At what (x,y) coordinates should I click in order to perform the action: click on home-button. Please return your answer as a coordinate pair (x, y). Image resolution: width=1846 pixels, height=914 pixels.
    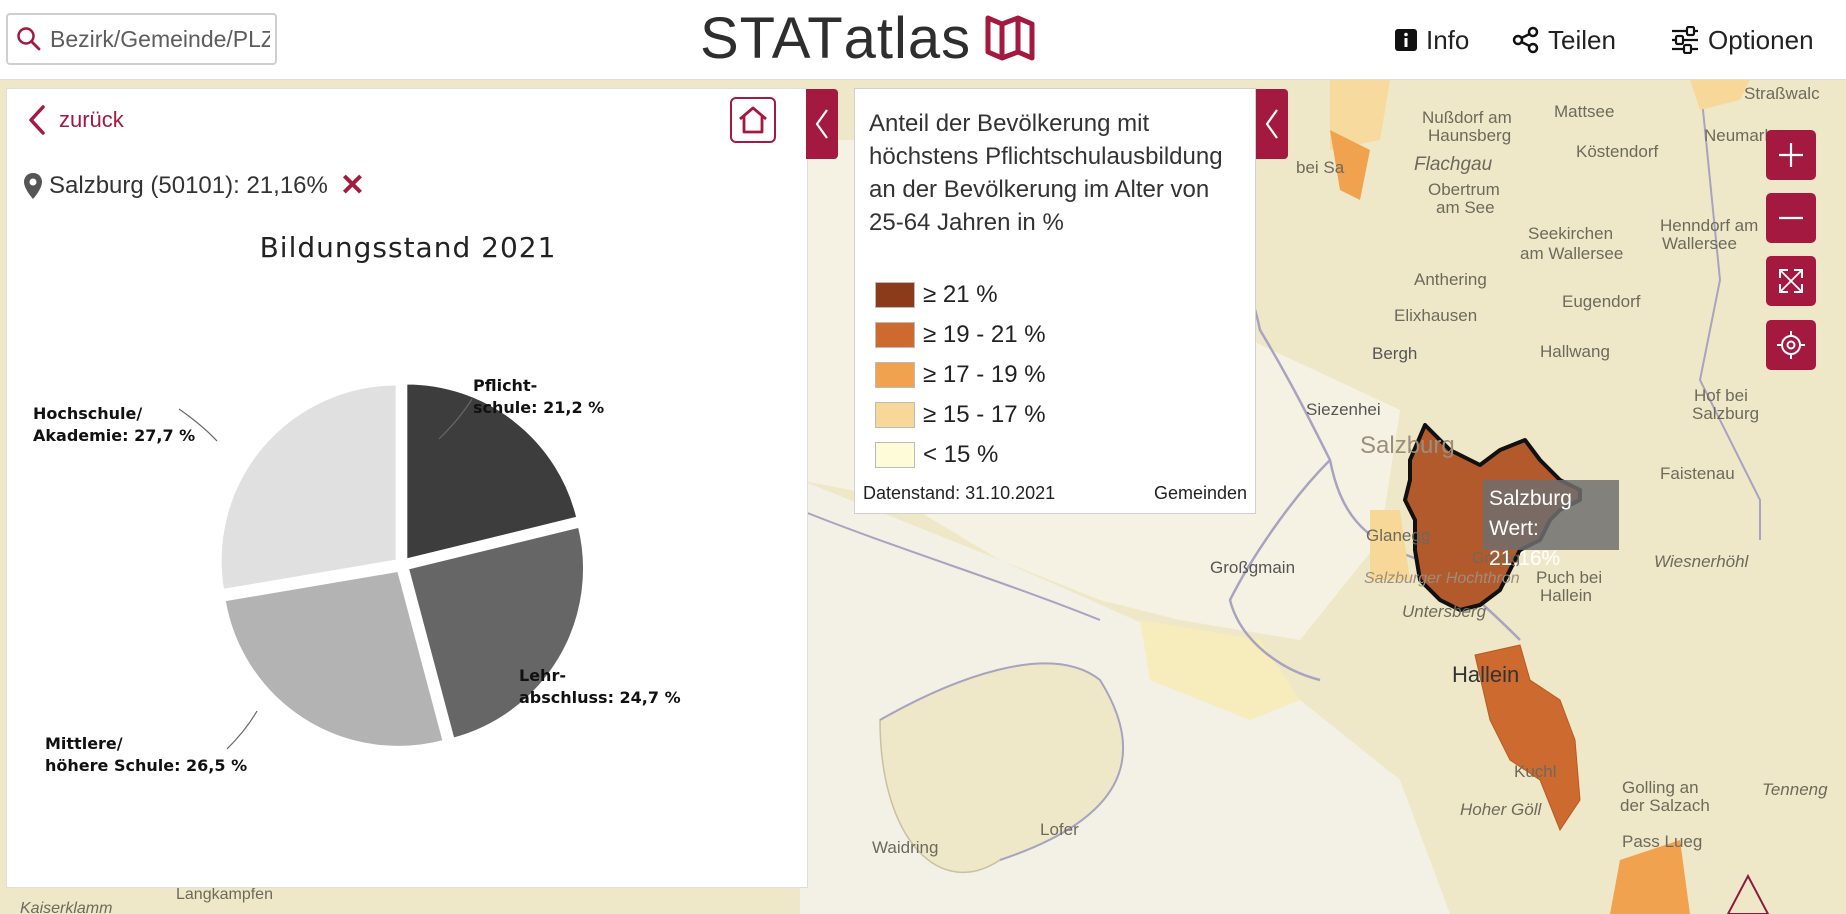
    Looking at the image, I should click on (753, 120).